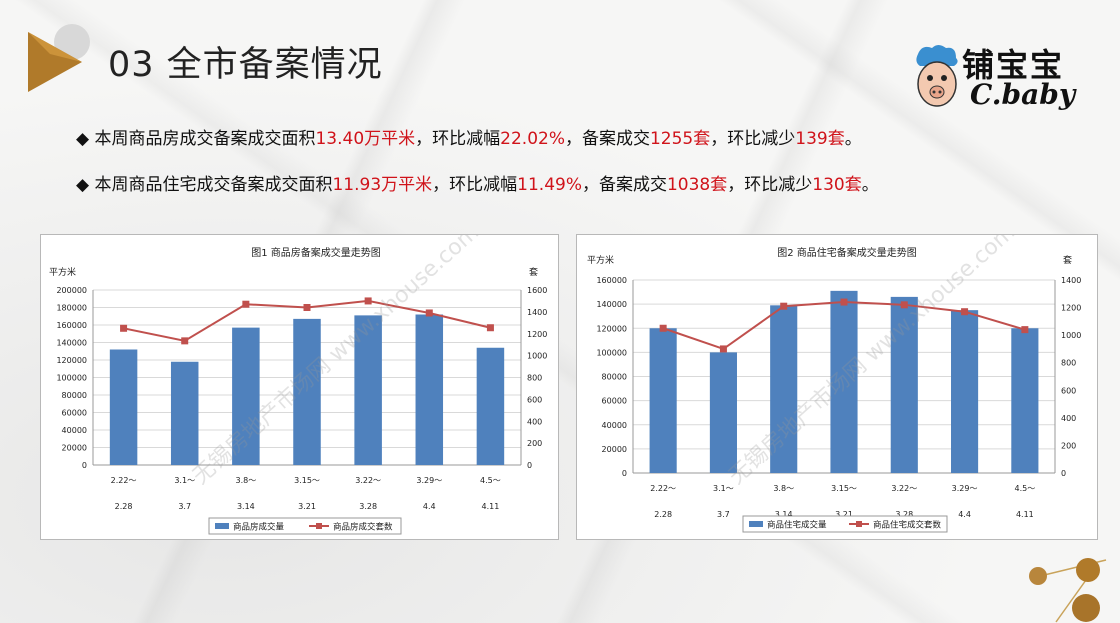 Image resolution: width=1120 pixels, height=623 pixels. I want to click on y2-tick-label: 600, so click(534, 399).